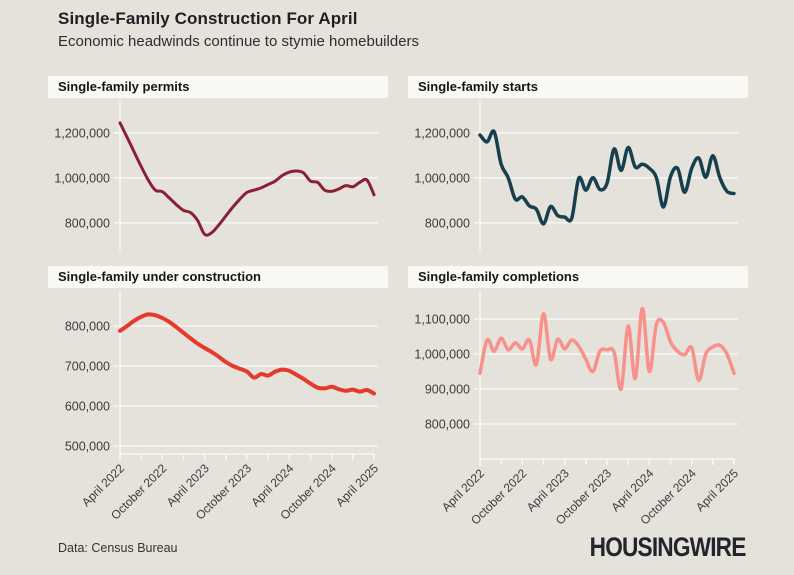 The height and width of the screenshot is (575, 794). Describe the element at coordinates (87, 367) in the screenshot. I see `y-axis-label: 700,000` at that location.